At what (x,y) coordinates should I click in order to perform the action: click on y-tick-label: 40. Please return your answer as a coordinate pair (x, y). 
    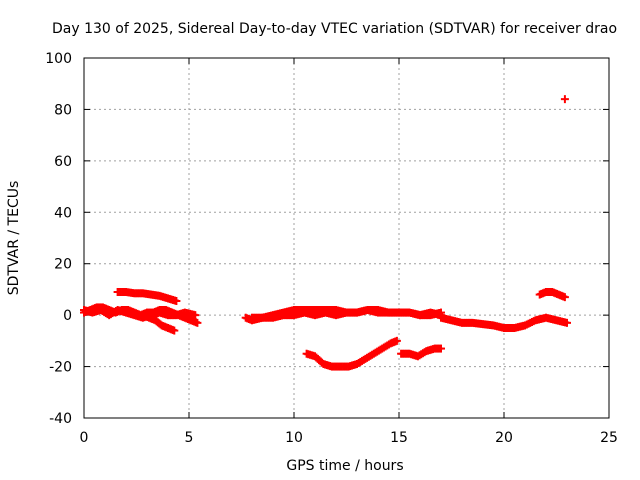
    Looking at the image, I should click on (63, 213).